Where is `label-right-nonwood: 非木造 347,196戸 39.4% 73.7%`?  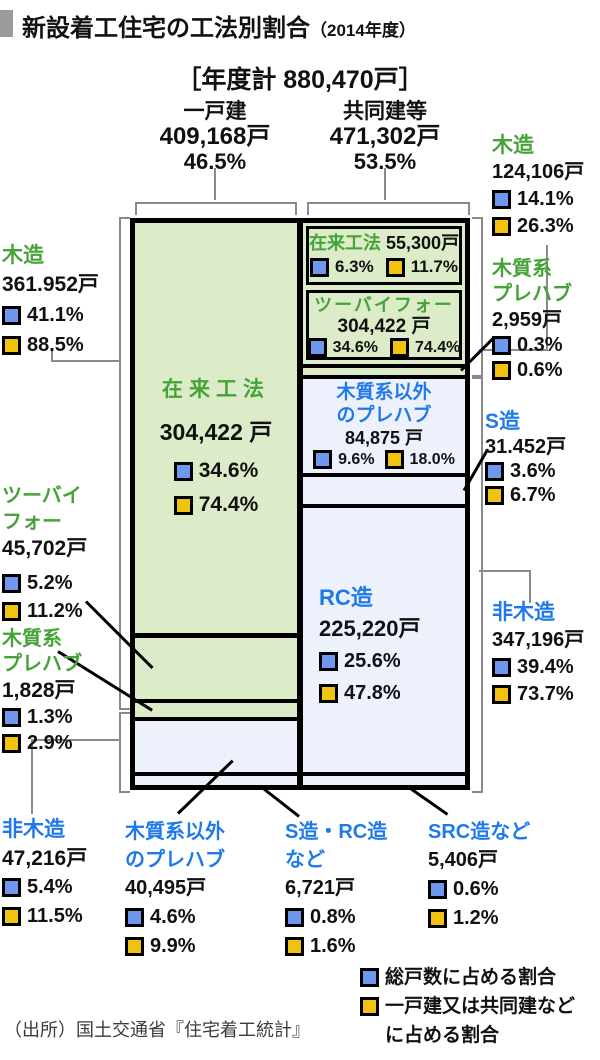 label-right-nonwood: 非木造 347,196戸 39.4% 73.7% is located at coordinates (546, 653).